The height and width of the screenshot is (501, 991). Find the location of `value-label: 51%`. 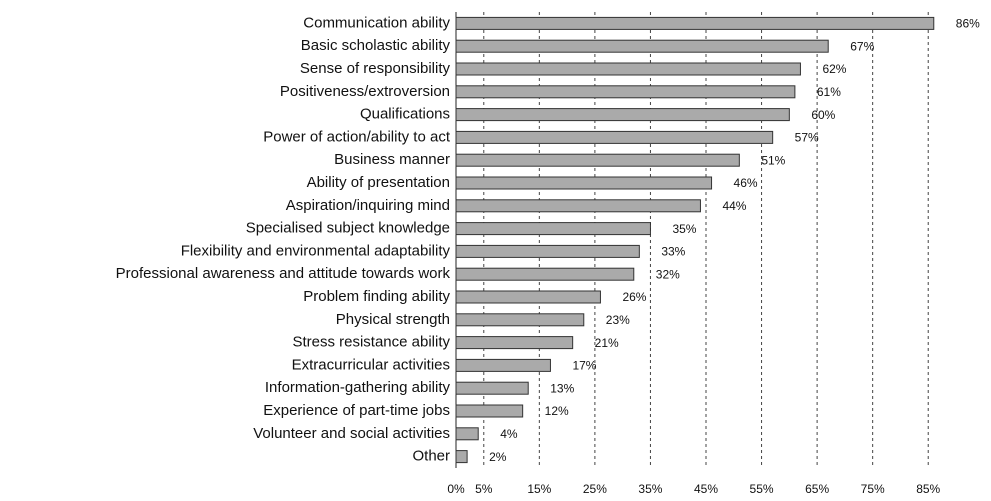

value-label: 51% is located at coordinates (773, 160).